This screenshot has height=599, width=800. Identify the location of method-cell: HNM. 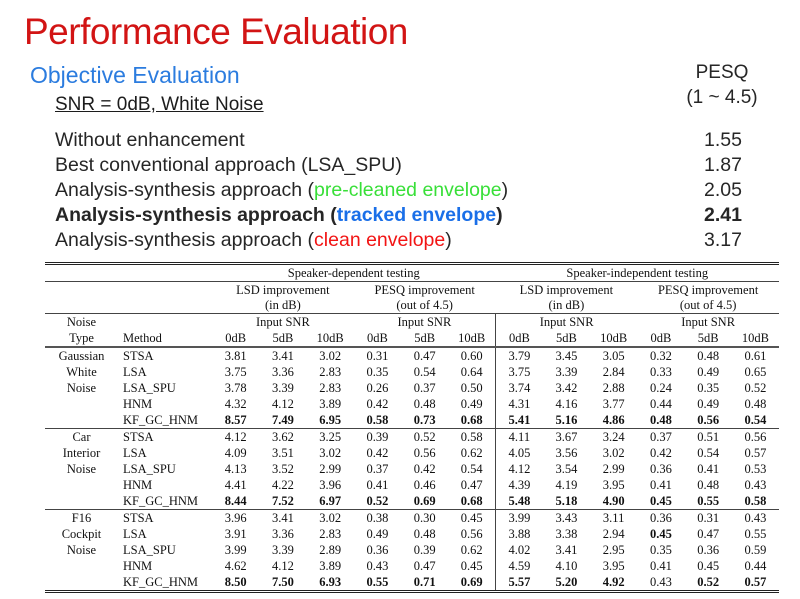
(138, 566).